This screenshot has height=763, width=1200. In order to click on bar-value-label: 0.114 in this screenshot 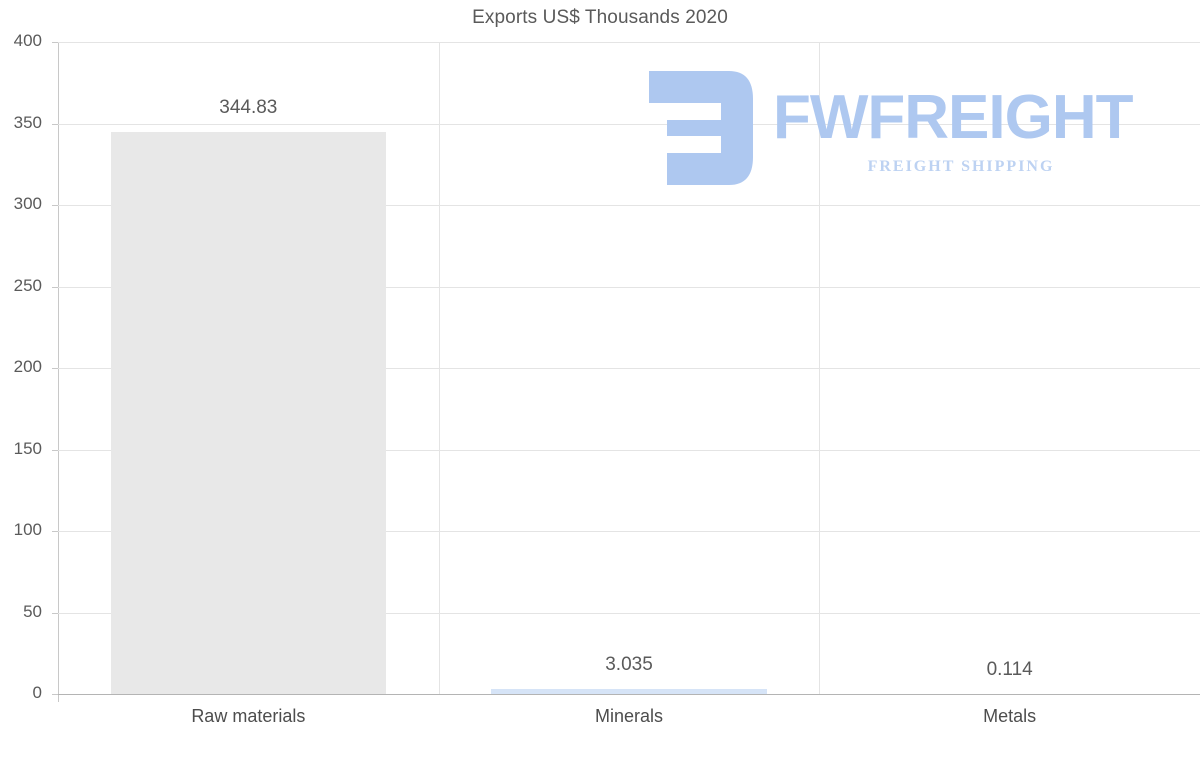, I will do `click(1009, 669)`.